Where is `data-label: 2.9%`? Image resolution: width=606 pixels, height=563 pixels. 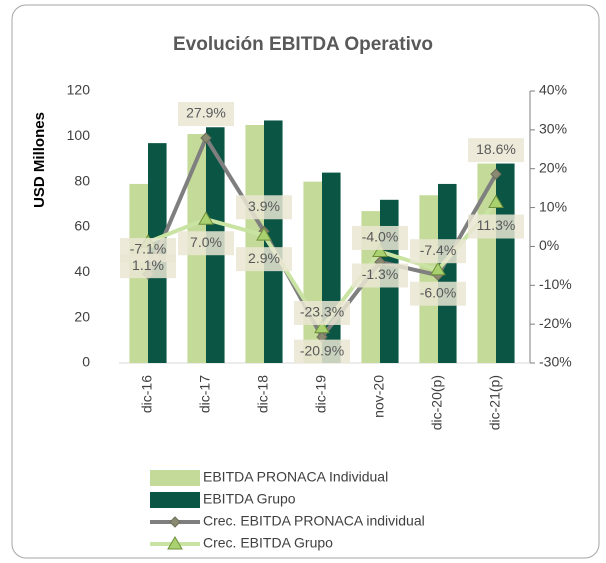 data-label: 2.9% is located at coordinates (264, 258).